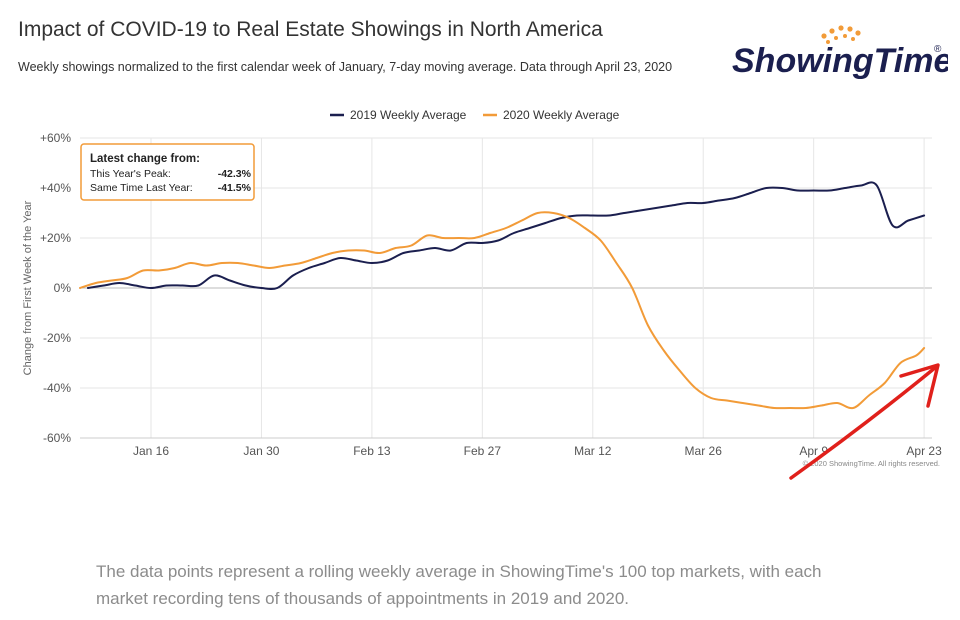 The height and width of the screenshot is (620, 960). What do you see at coordinates (55, 188) in the screenshot?
I see `y-tick-label: +40%` at bounding box center [55, 188].